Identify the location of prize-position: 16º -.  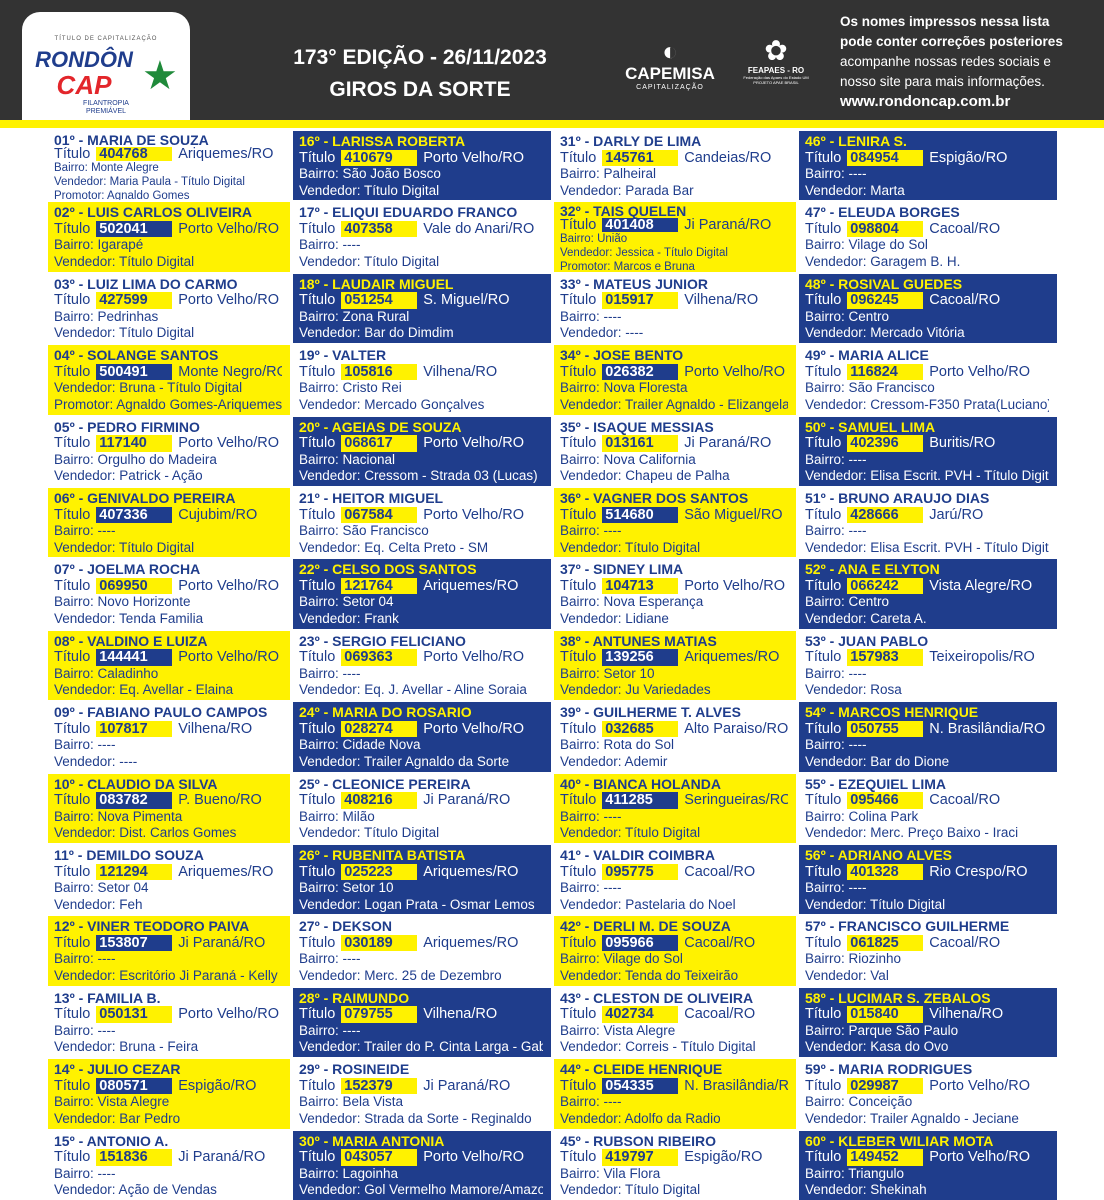
(314, 141).